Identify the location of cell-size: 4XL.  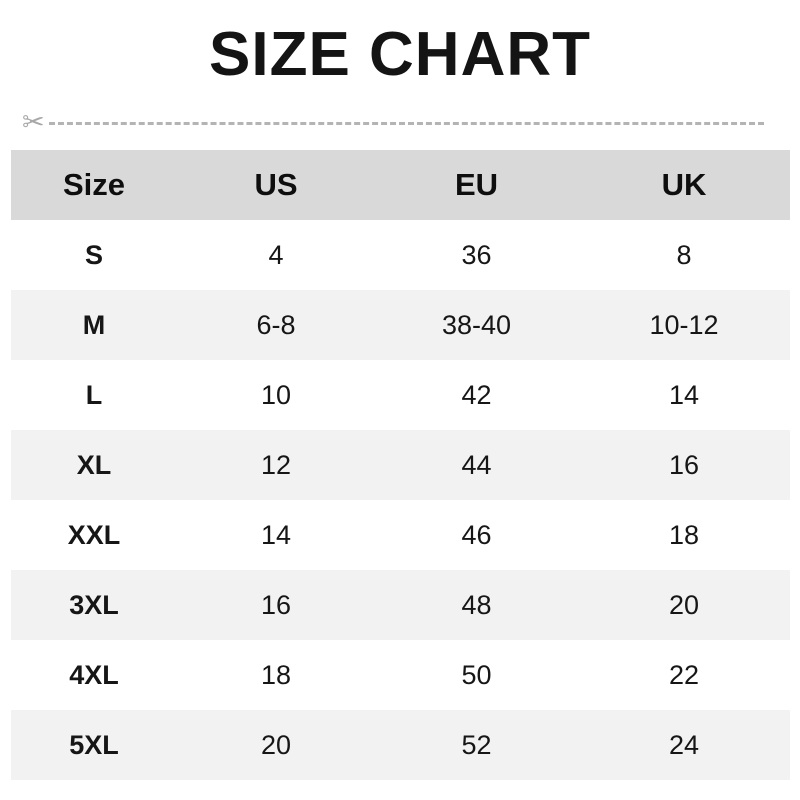
(94, 674).